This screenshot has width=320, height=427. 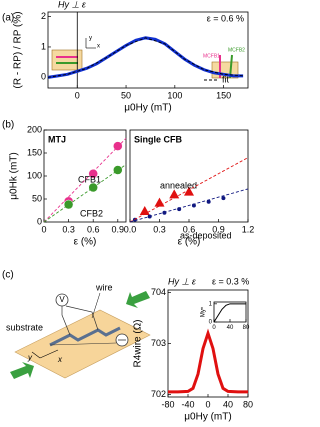 What do you see at coordinates (34, 129) in the screenshot?
I see `y-tick-label: 200` at bounding box center [34, 129].